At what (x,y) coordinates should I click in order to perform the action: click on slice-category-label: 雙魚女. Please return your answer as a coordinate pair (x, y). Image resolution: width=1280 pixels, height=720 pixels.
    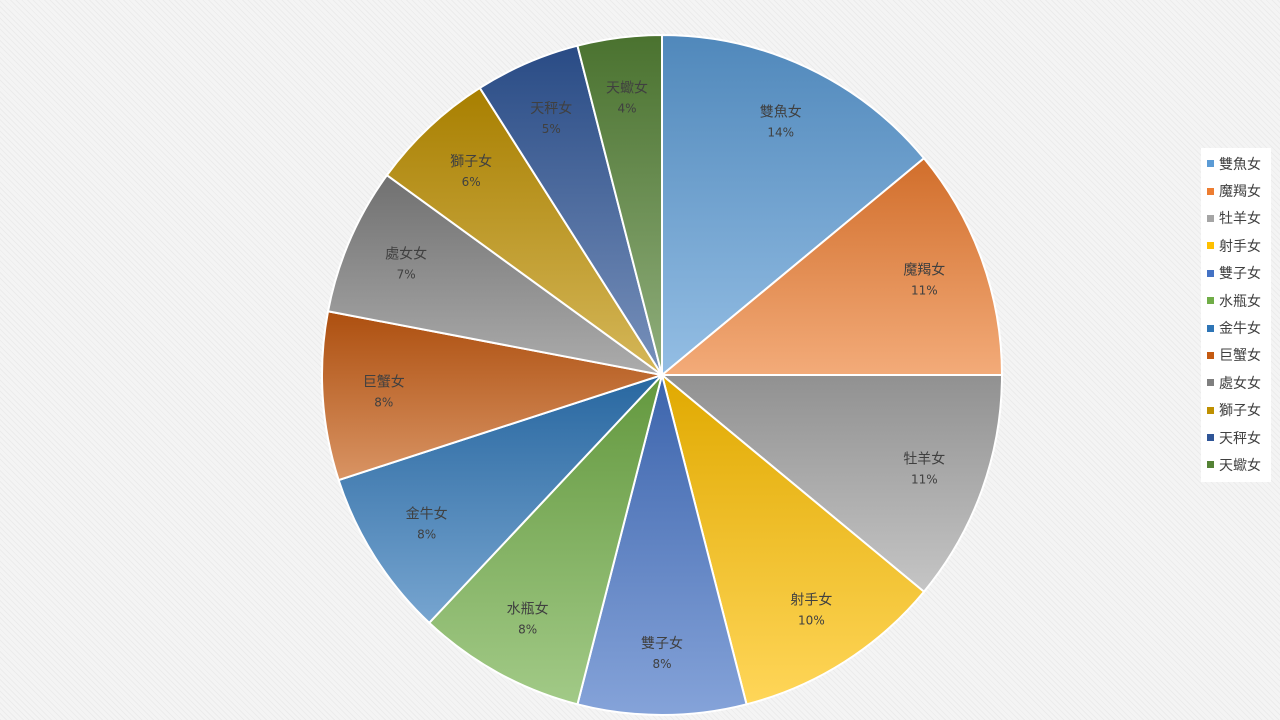
    Looking at the image, I should click on (781, 112).